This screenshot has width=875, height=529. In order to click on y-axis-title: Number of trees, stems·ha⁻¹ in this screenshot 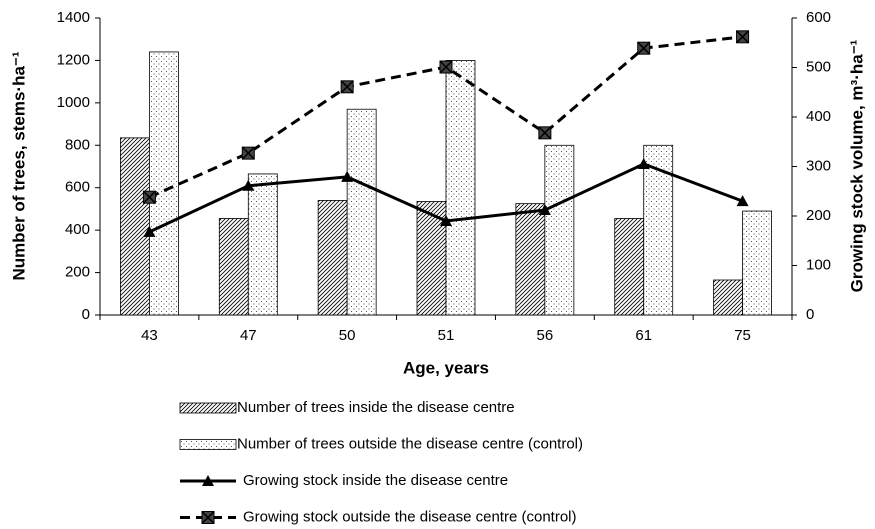, I will do `click(18, 165)`.